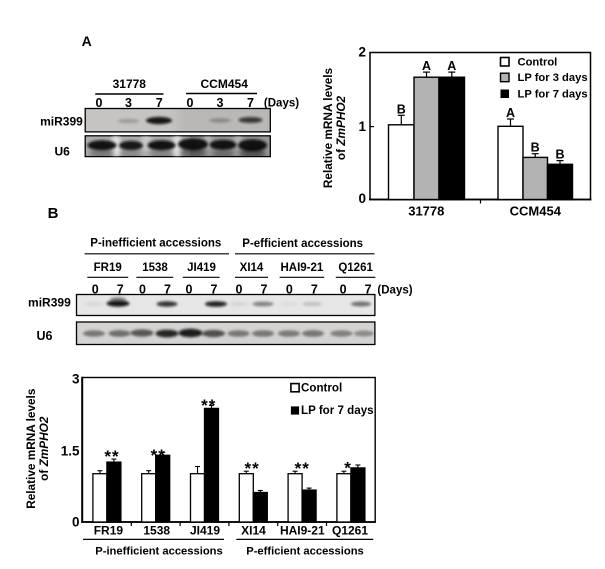  I want to click on svg-text: 1, so click(362, 126).